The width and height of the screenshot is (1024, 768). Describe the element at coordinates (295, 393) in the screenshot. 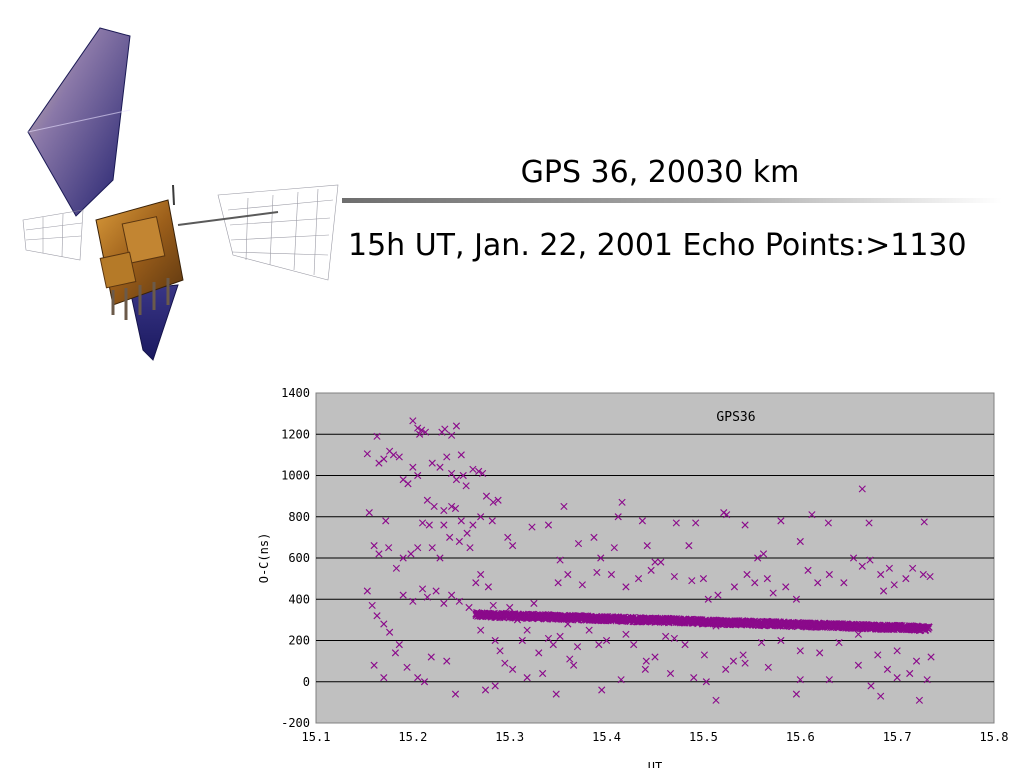

I see `y-tick-label: 1400` at that location.